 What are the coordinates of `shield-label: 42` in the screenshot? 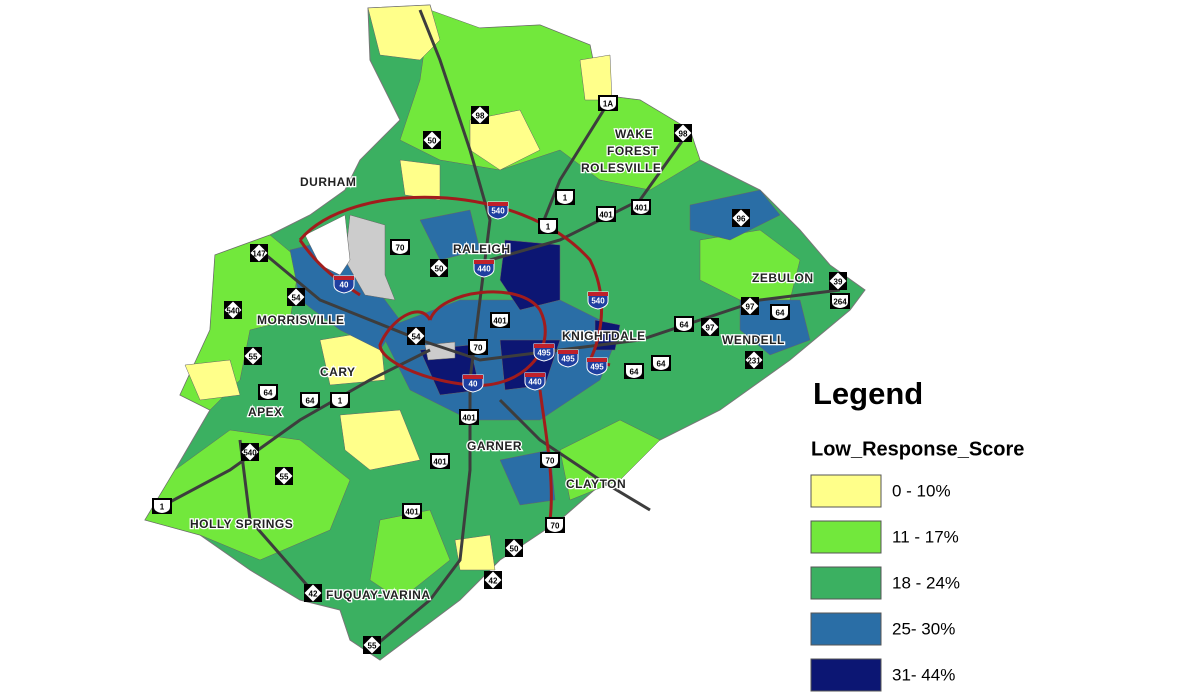 It's located at (493, 581).